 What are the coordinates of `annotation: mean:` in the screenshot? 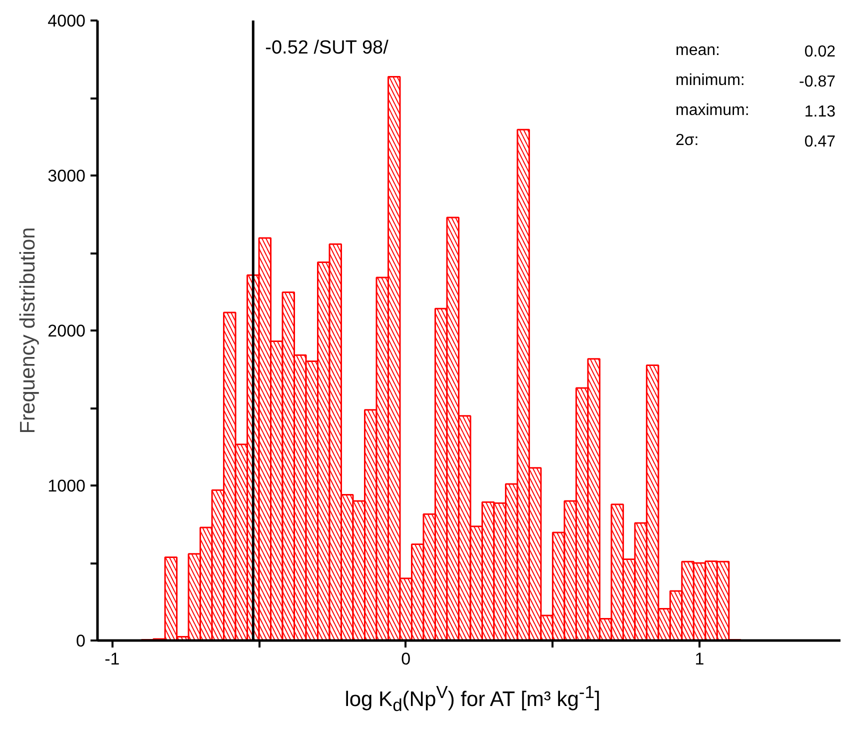 It's located at (698, 50).